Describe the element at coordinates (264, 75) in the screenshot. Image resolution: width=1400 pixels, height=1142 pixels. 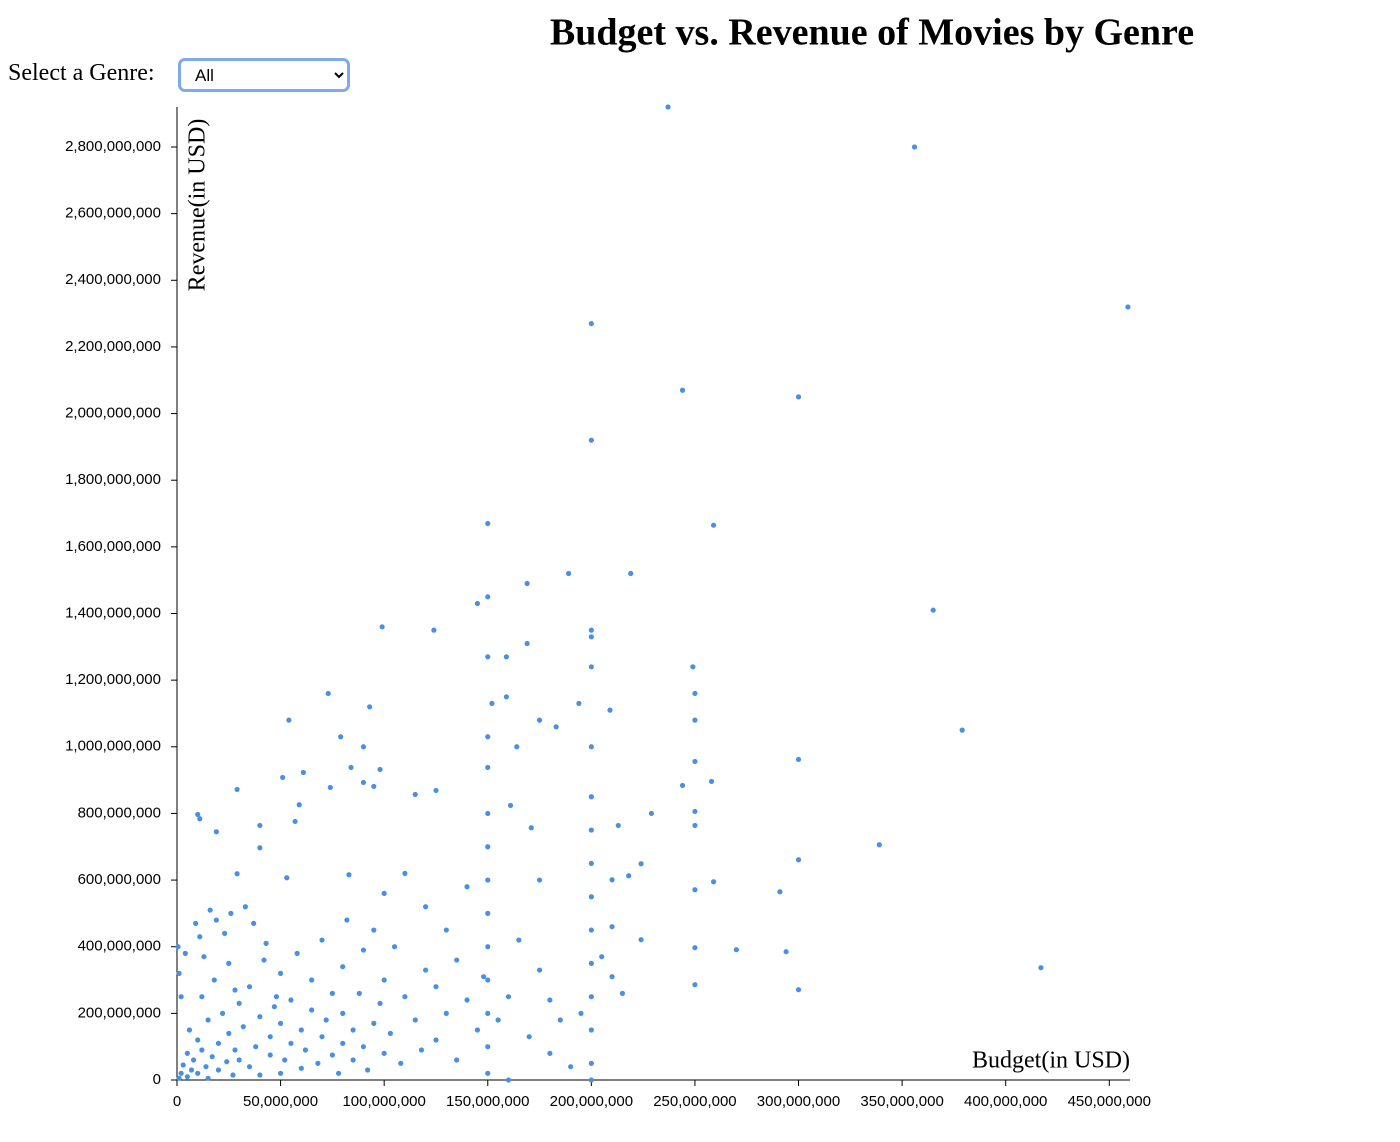
I see `genre-select: All` at that location.